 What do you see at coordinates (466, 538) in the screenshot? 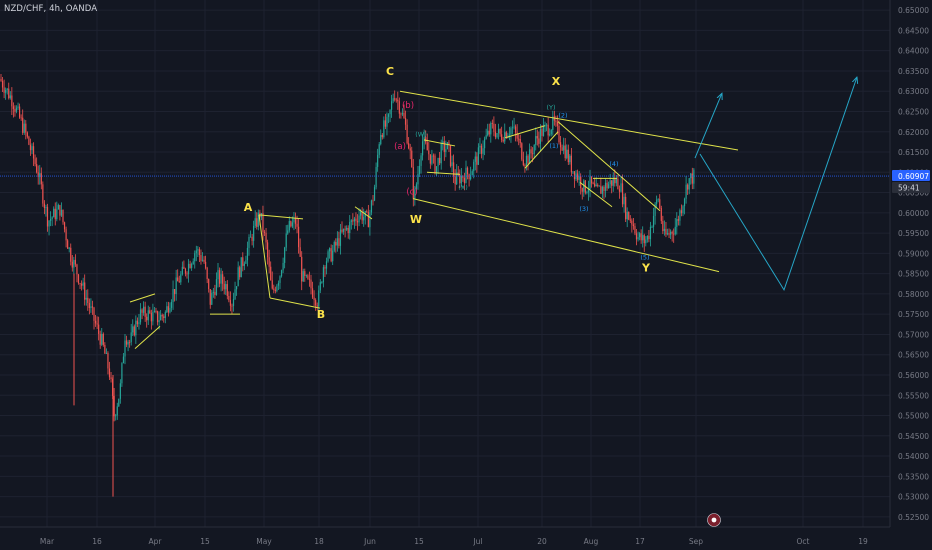
I see `time-axis: Mar 16 Apr 15 May 18 Jun 15 Jul 20 Aug 17 Sep Oct 19` at bounding box center [466, 538].